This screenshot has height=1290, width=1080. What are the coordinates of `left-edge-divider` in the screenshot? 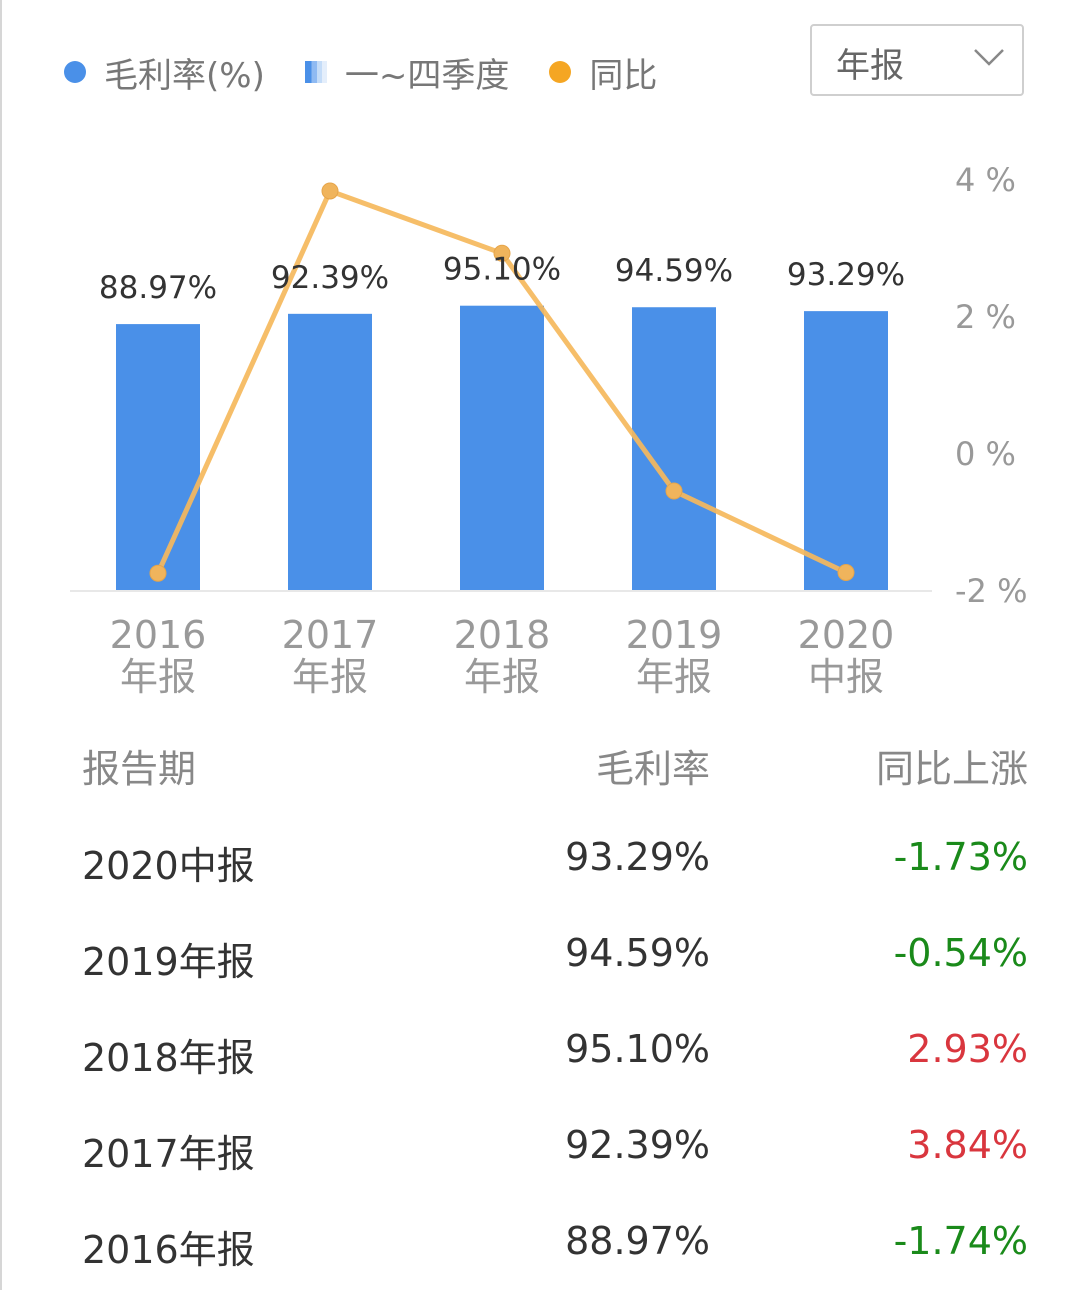 It's located at (1, 645).